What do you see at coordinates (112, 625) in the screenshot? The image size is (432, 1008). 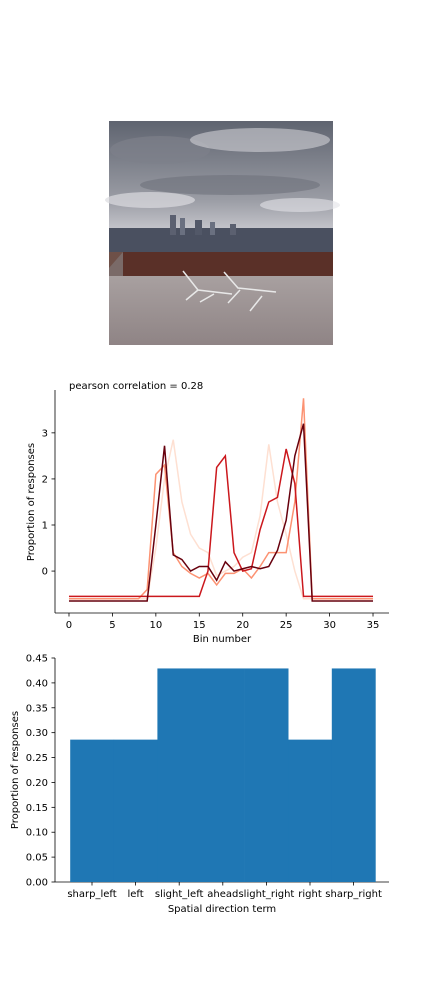 I see `x-tick-label: 5` at bounding box center [112, 625].